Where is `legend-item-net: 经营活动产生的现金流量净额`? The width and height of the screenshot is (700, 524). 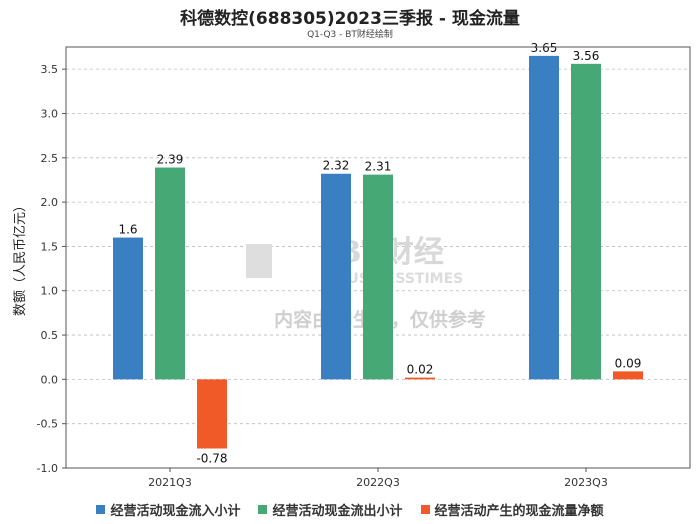 legend-item-net: 经营活动产生的现金流量净额 is located at coordinates (512, 509).